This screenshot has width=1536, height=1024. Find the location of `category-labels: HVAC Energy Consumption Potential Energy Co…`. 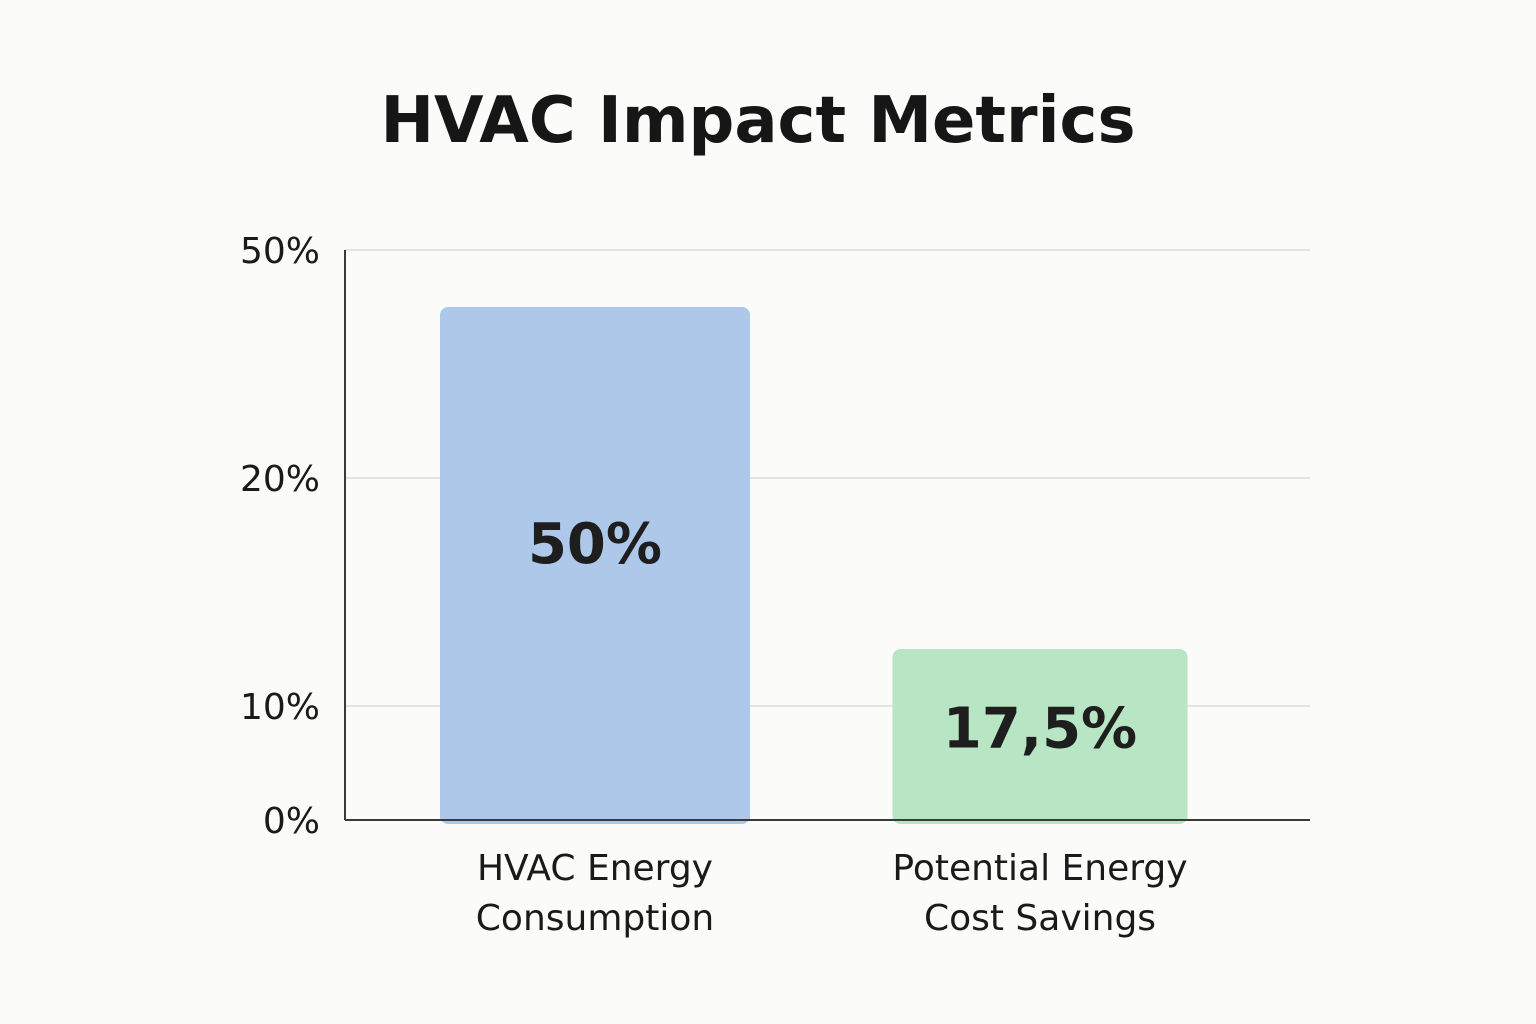

category-labels: HVAC Energy Consumption Potential Energy Co… is located at coordinates (832, 893).